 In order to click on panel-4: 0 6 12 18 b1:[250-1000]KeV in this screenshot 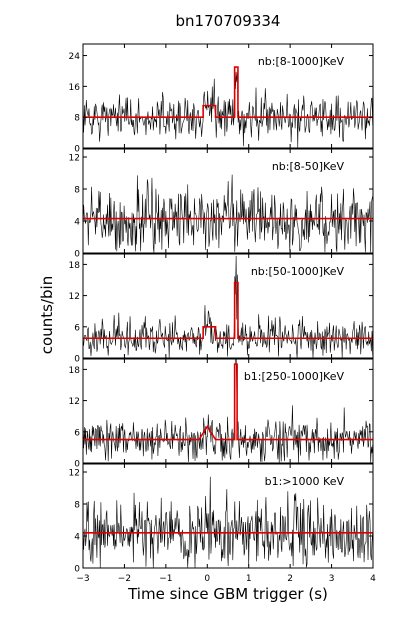, I will do `click(221, 414)`.